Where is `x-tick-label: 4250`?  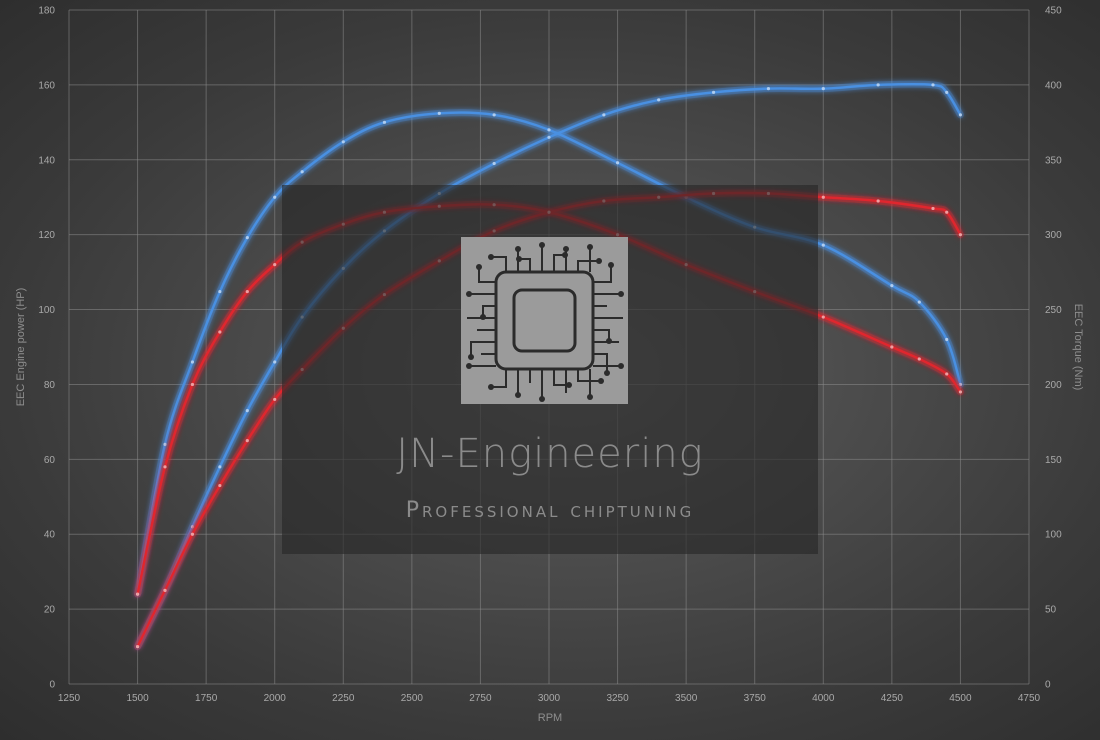
x-tick-label: 4250 is located at coordinates (892, 698).